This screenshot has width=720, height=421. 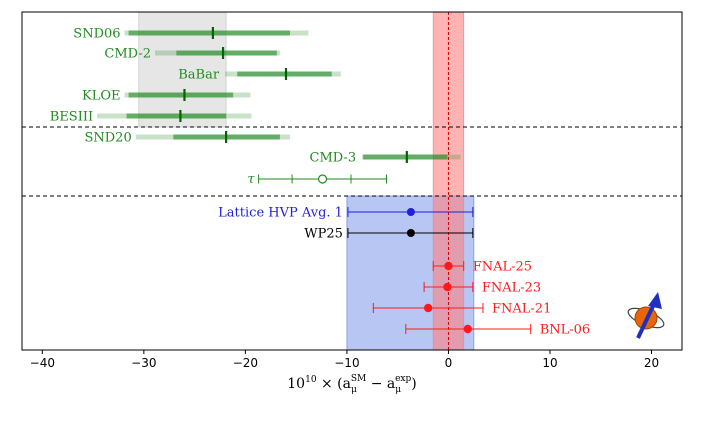 I want to click on data-driven-cmd-3: CMD-3, so click(x=385, y=158).